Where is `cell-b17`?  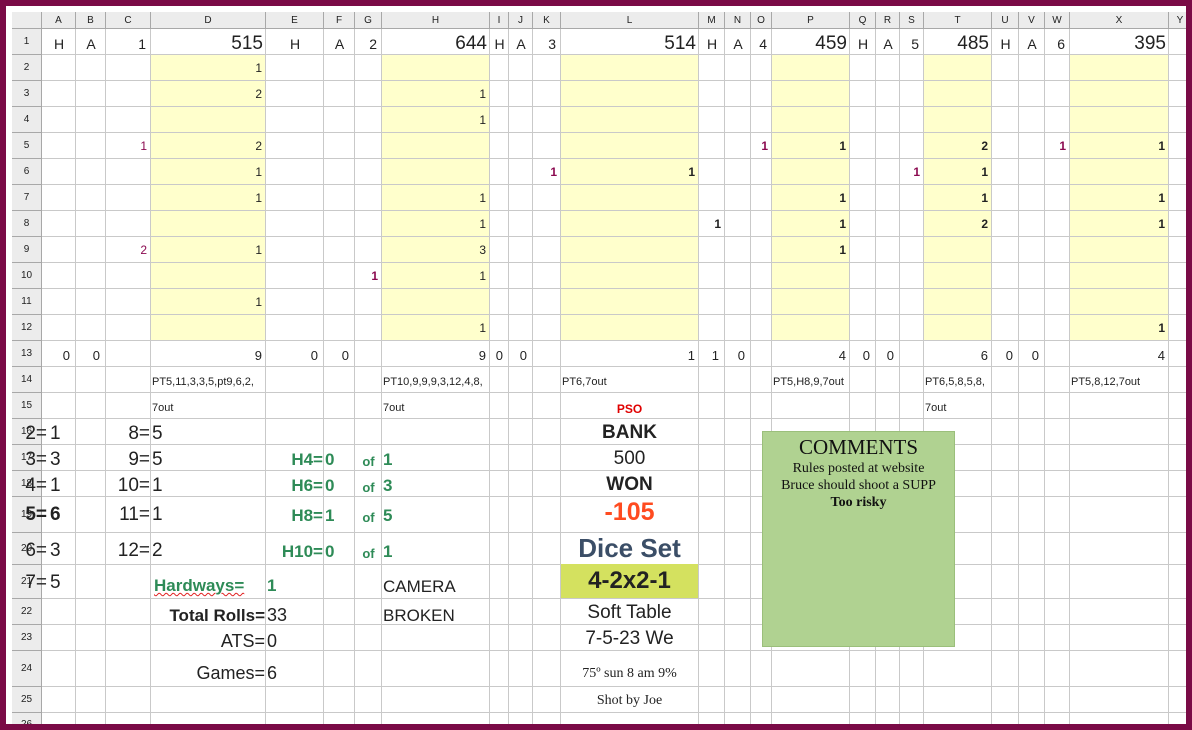 cell-b17 is located at coordinates (91, 458).